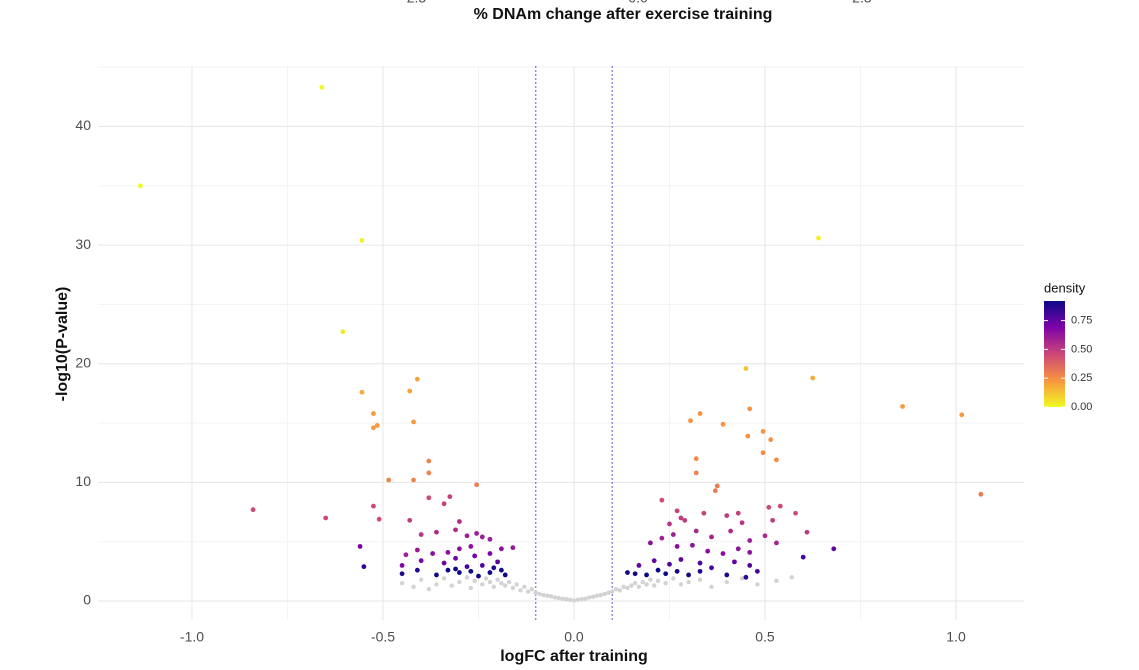 This screenshot has height=670, width=1139. Describe the element at coordinates (83, 481) in the screenshot. I see `y-tick-label: 10` at that location.